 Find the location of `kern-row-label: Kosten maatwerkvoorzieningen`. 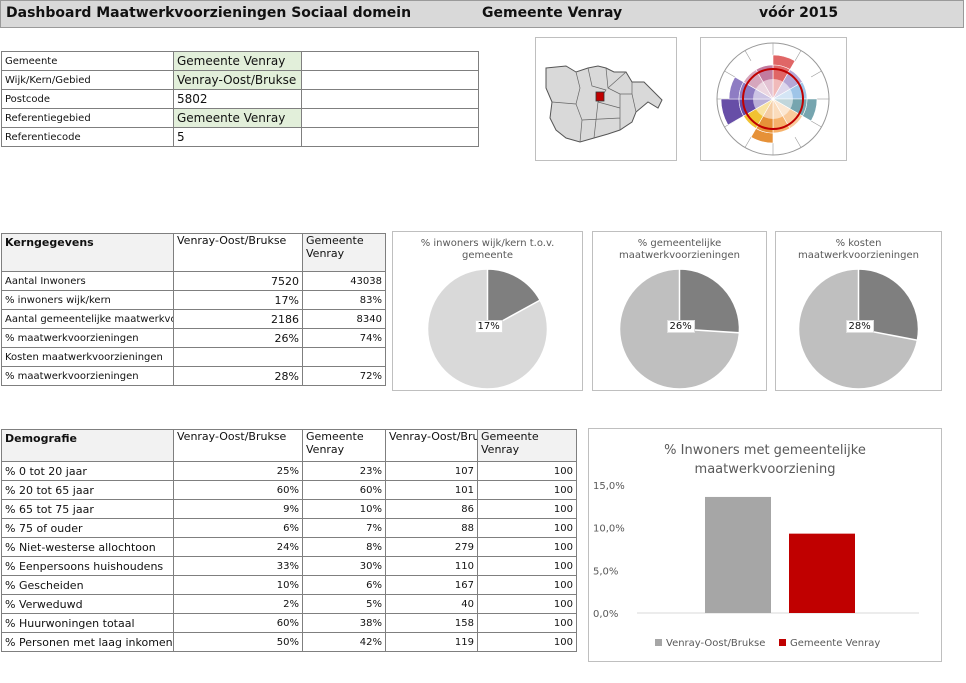

kern-row-label: Kosten maatwerkvoorzieningen is located at coordinates (87, 357).